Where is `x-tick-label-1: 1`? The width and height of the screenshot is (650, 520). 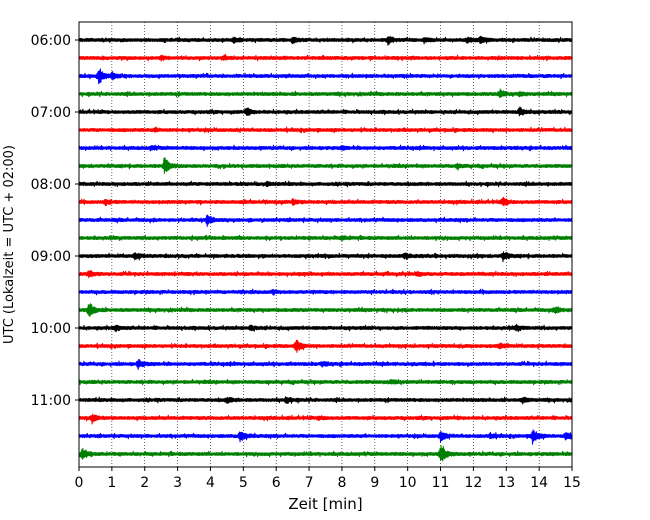 x-tick-label-1: 1 is located at coordinates (111, 483).